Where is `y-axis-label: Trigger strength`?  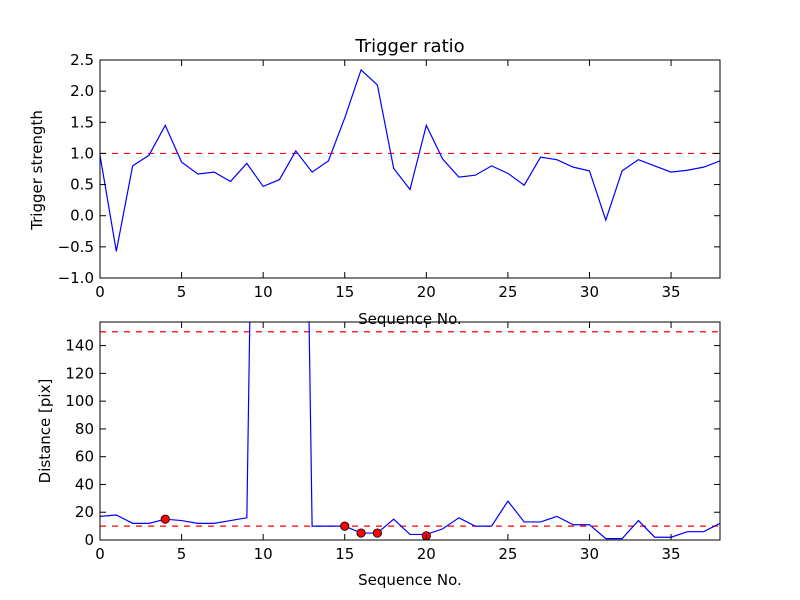
y-axis-label: Trigger strength is located at coordinates (37, 170).